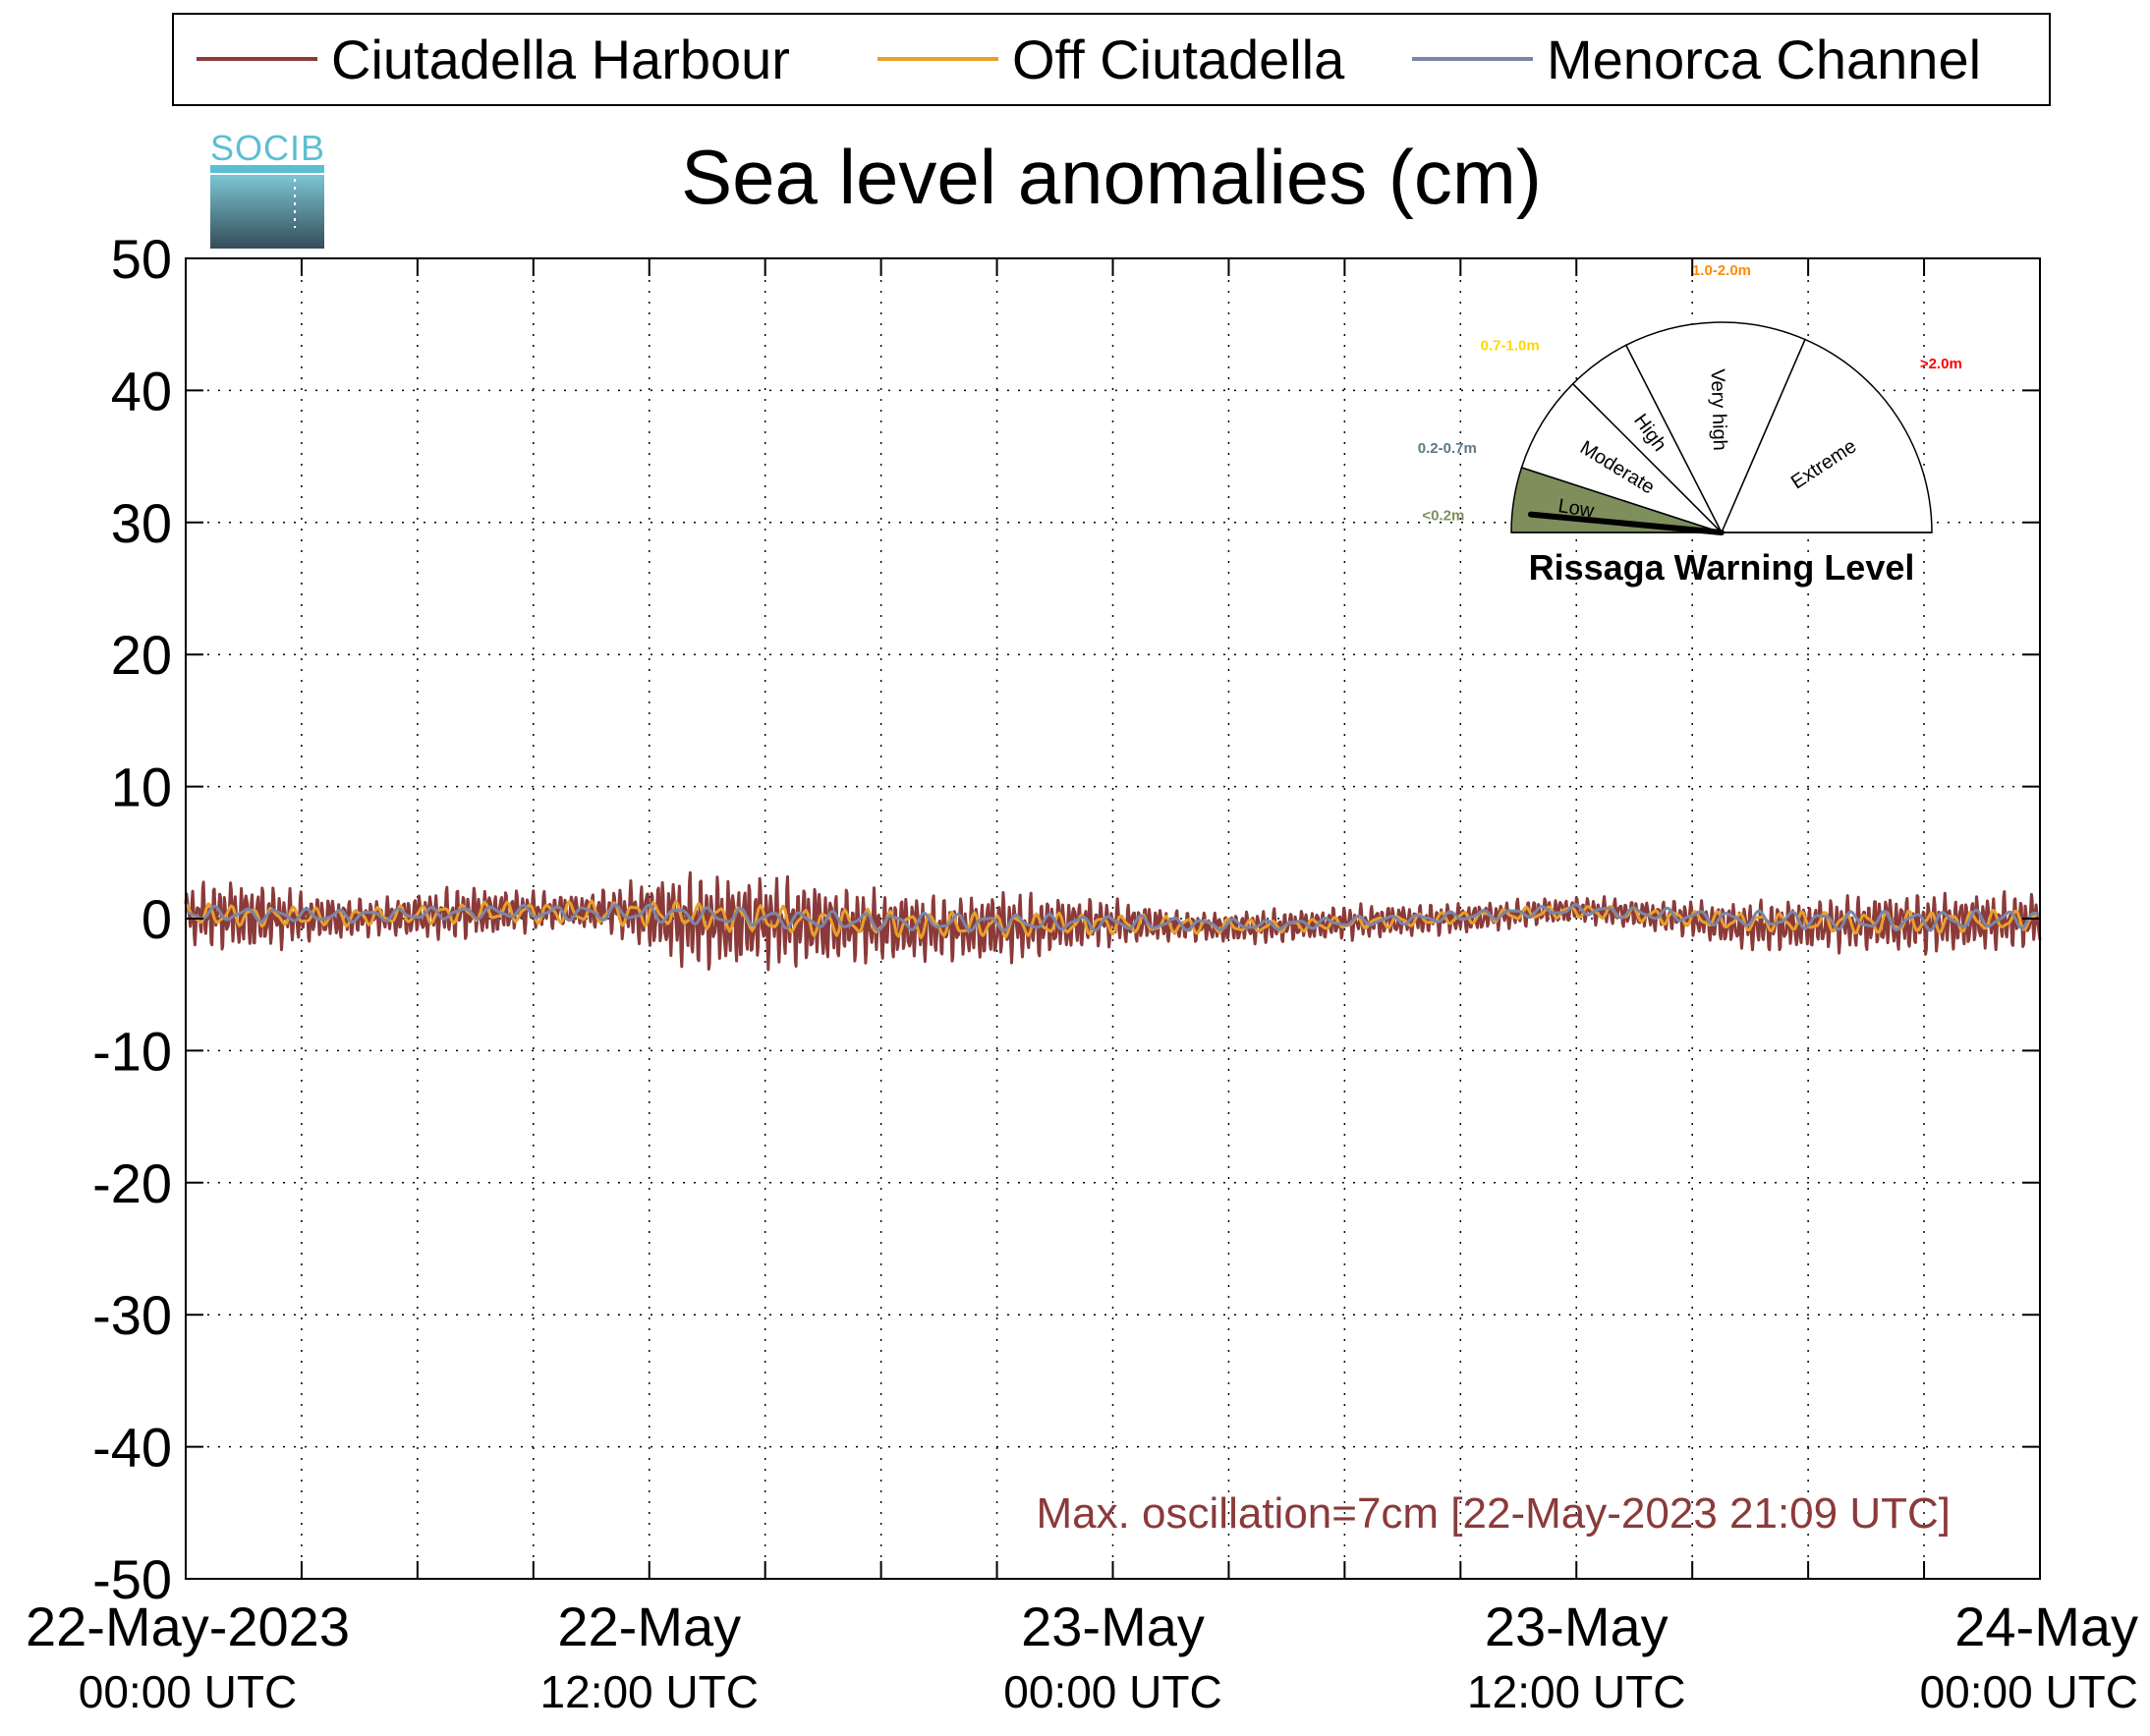 Image resolution: width=2150 pixels, height=1736 pixels. I want to click on series-line-menorca-channel, so click(1112, 918).